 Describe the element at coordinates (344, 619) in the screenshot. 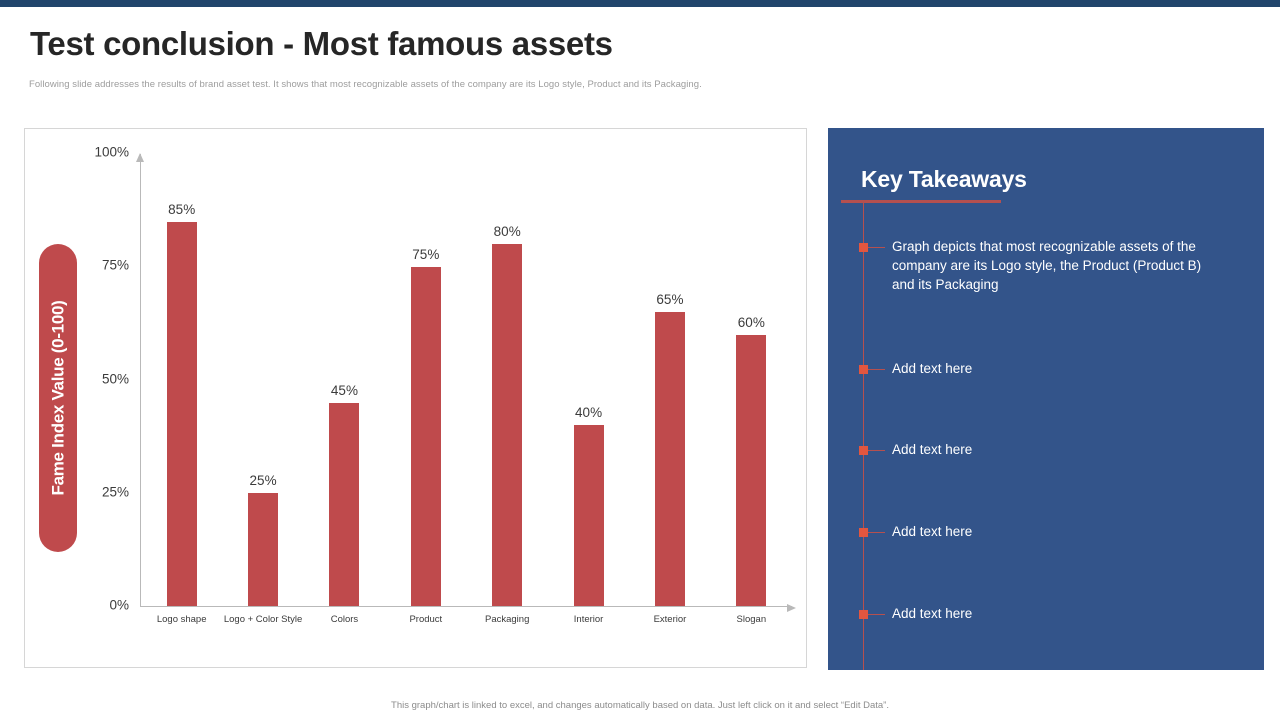

I see `x-axis-category-label: Colors` at that location.